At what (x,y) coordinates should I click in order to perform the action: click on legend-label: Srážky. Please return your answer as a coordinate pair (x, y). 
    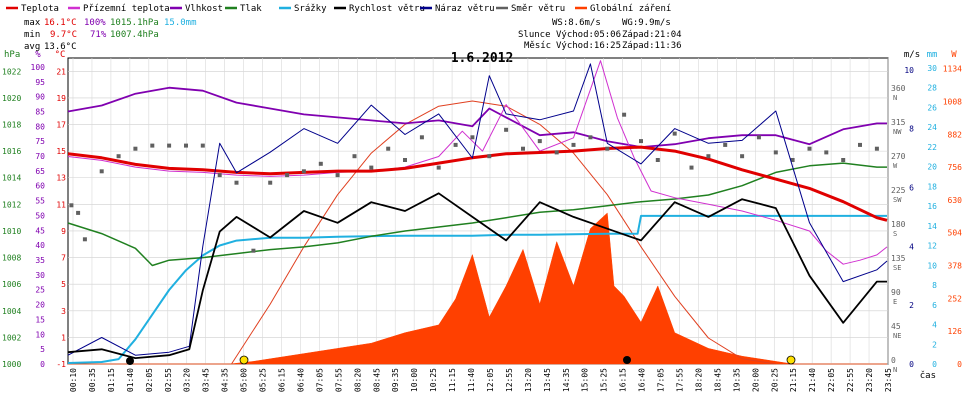
    Looking at the image, I should click on (310, 9).